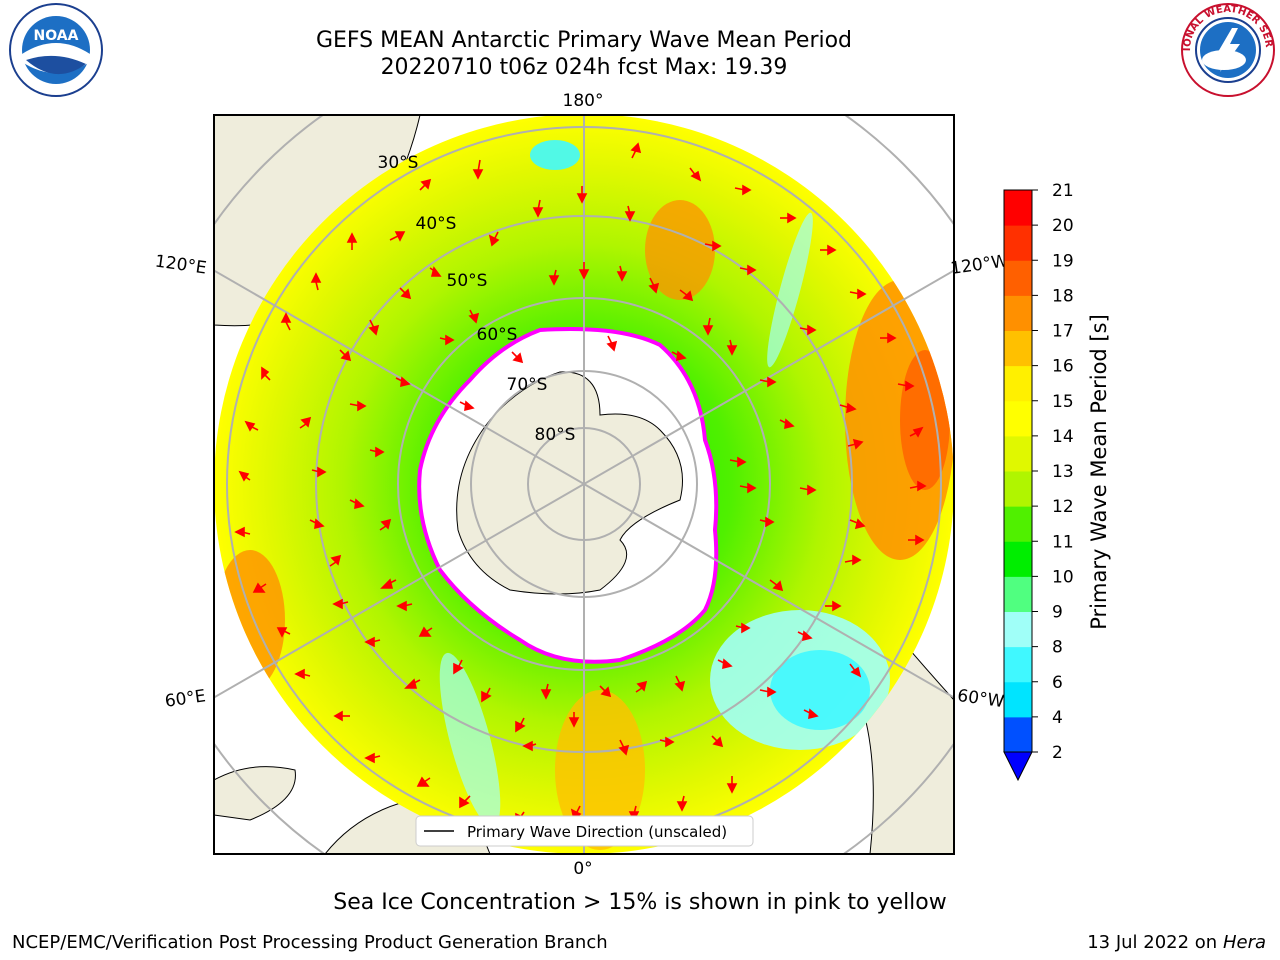  I want to click on lat-label-50s: 50°S, so click(467, 281).